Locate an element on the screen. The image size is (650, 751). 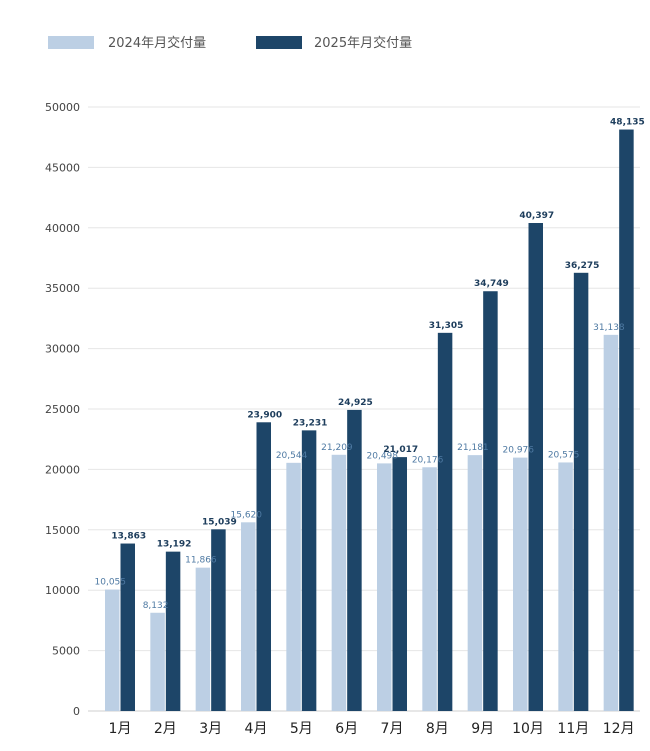
legend-swatch-2025 is located at coordinates (279, 42).